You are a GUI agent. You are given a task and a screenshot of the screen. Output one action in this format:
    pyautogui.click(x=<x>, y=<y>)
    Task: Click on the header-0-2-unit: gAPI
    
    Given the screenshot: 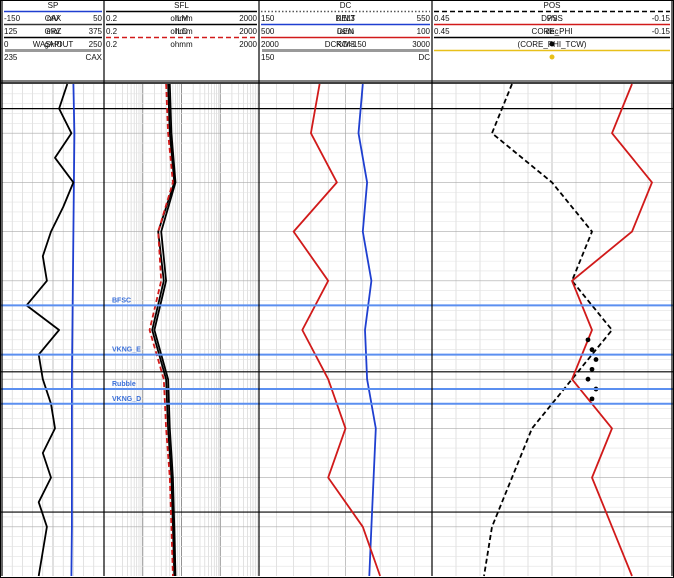 What is the action you would take?
    pyautogui.click(x=52, y=44)
    